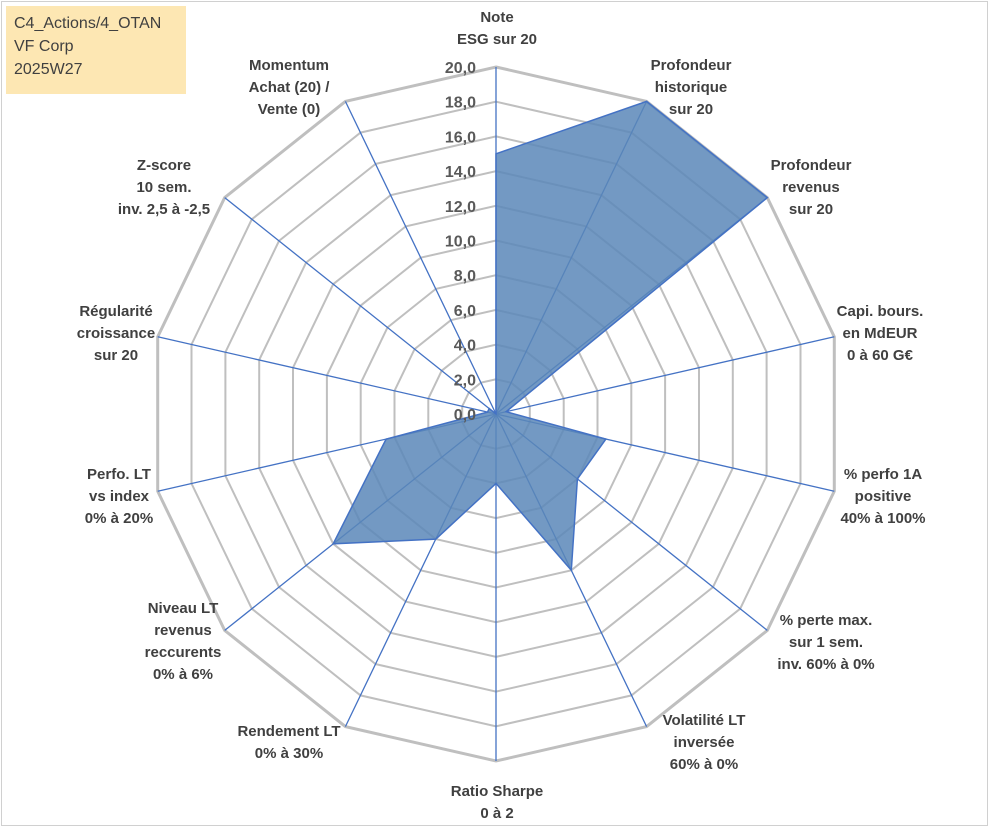  I want to click on radar-tick-labels: 0,0 2,0 4,0 6,0 8,0 10,0 12,0 14,0 16,0 18,0 20,0, so click(460, 242).